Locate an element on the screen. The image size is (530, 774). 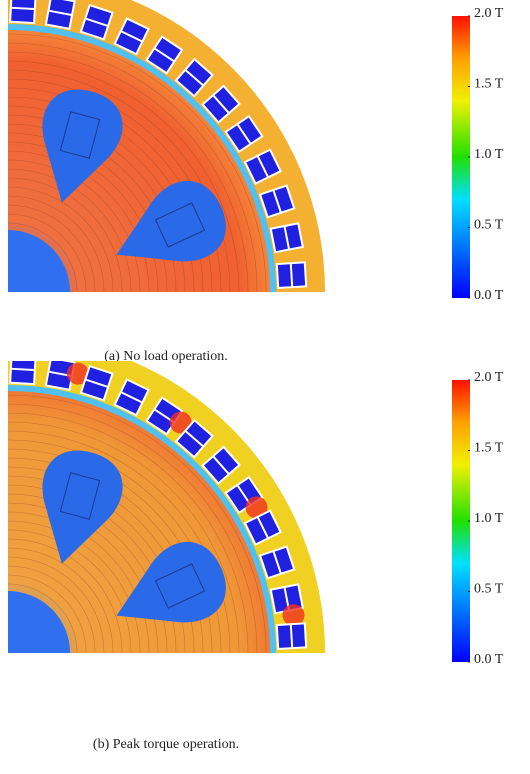
colorbar-tick-label: 0.0 T is located at coordinates (489, 659).